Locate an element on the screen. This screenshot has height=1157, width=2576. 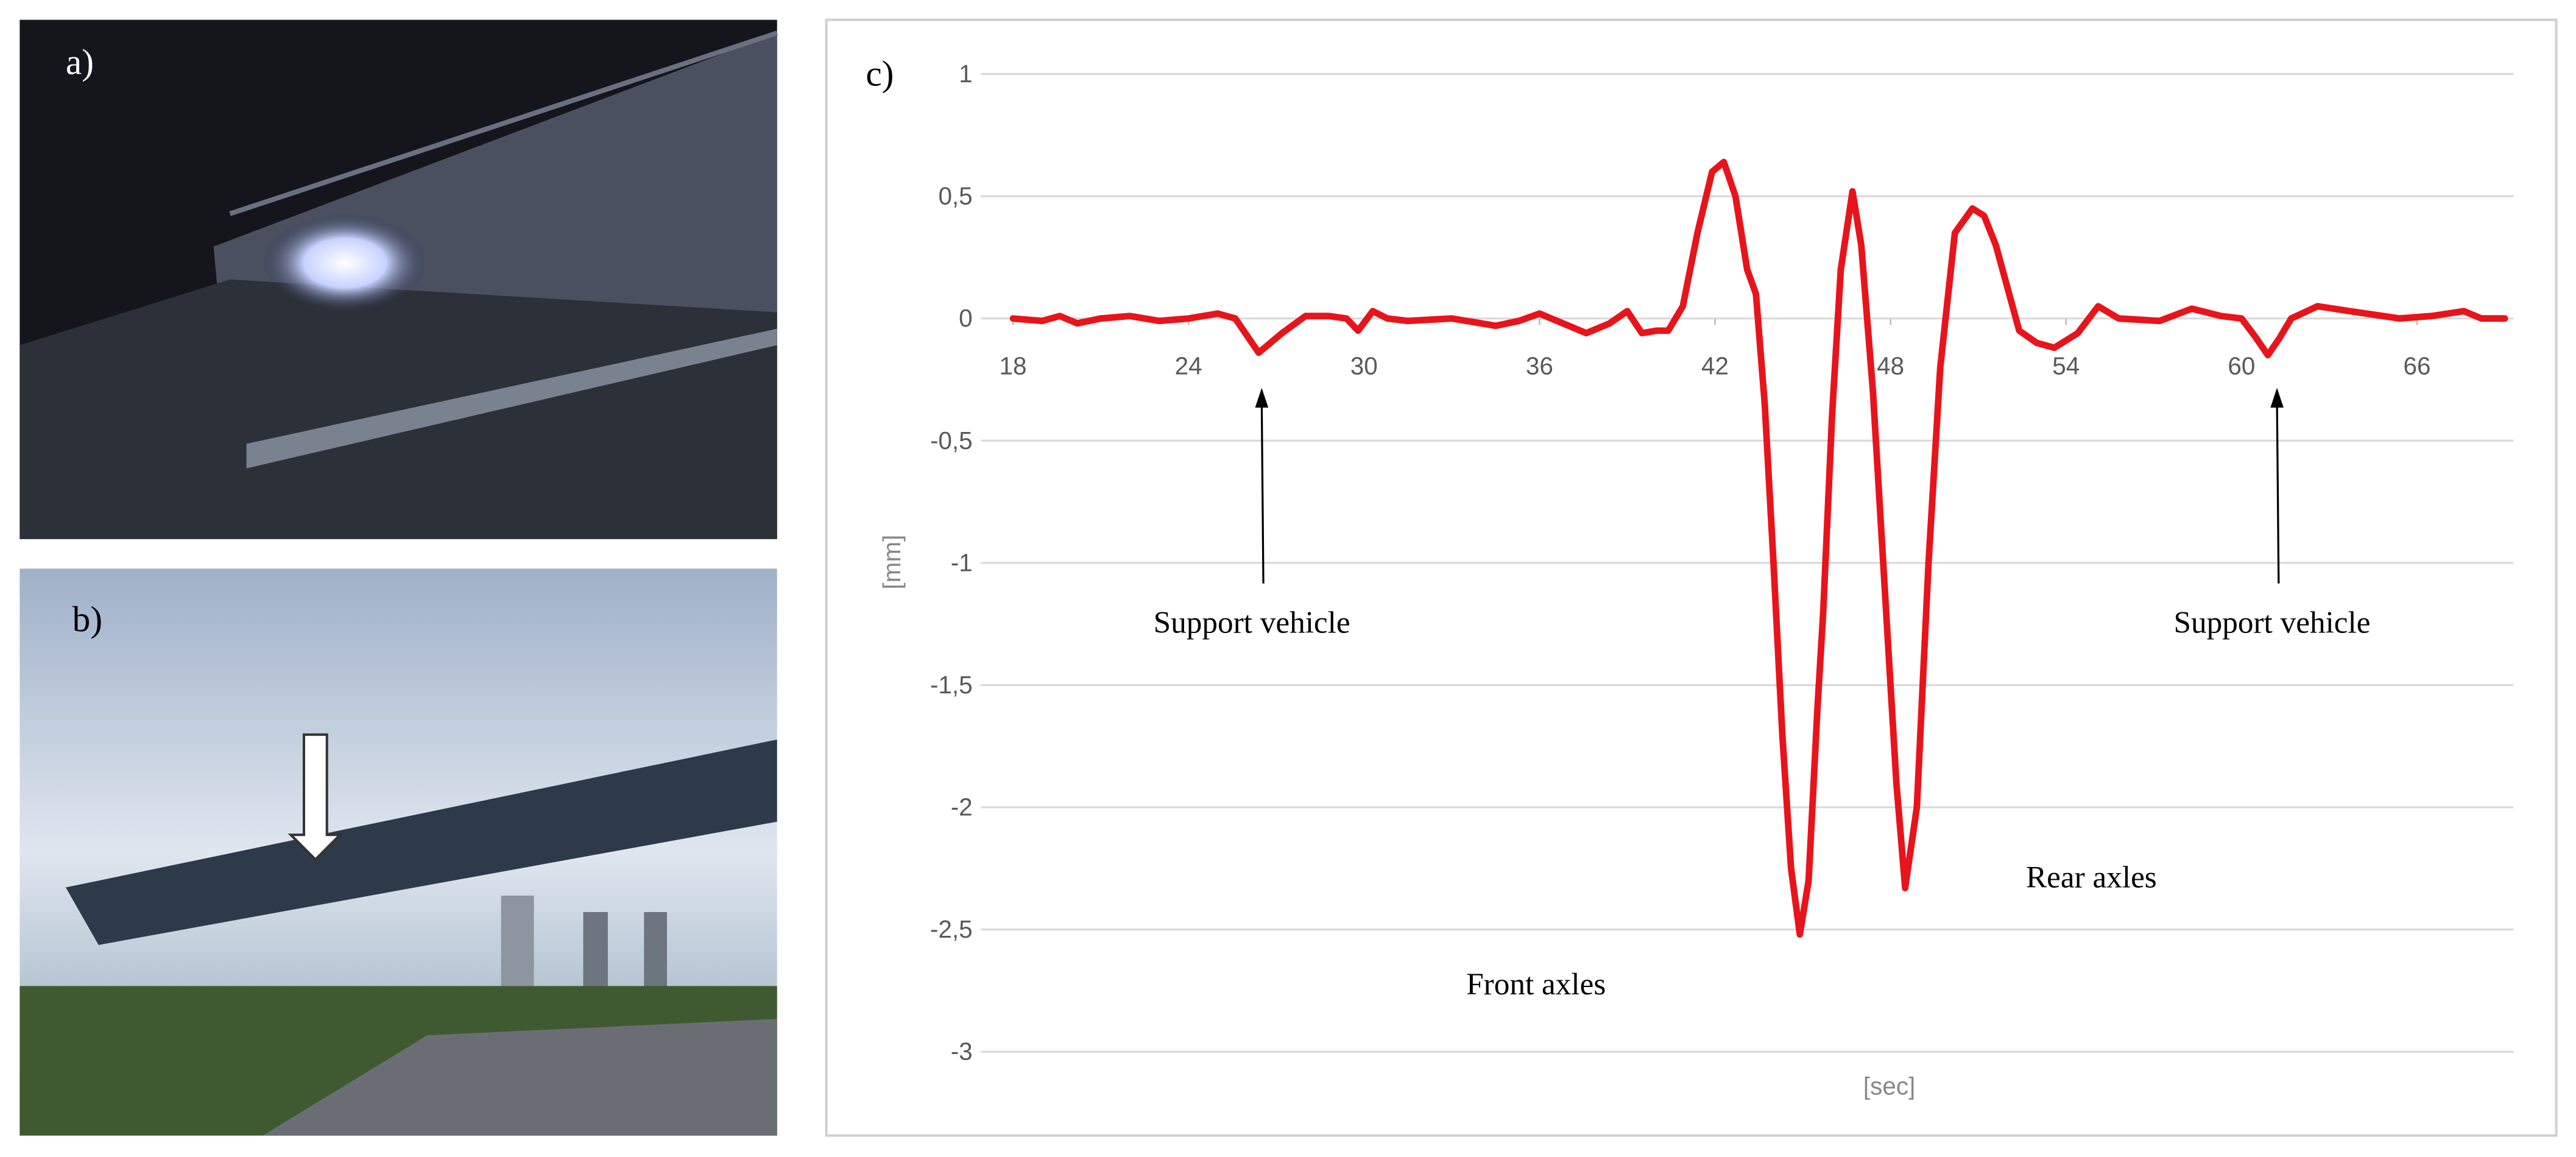
x-tick-label: 24 is located at coordinates (1188, 366).